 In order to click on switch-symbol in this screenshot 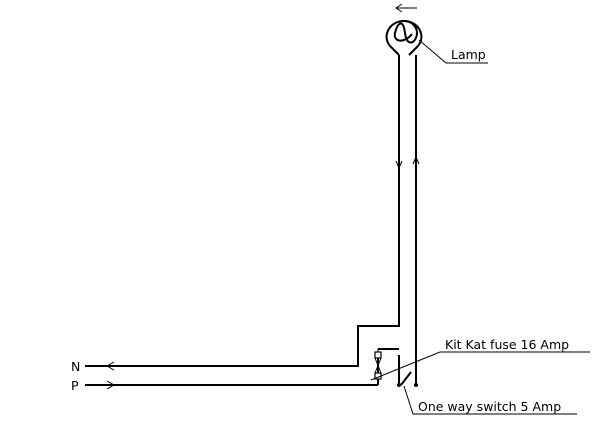, I will do `click(407, 371)`.